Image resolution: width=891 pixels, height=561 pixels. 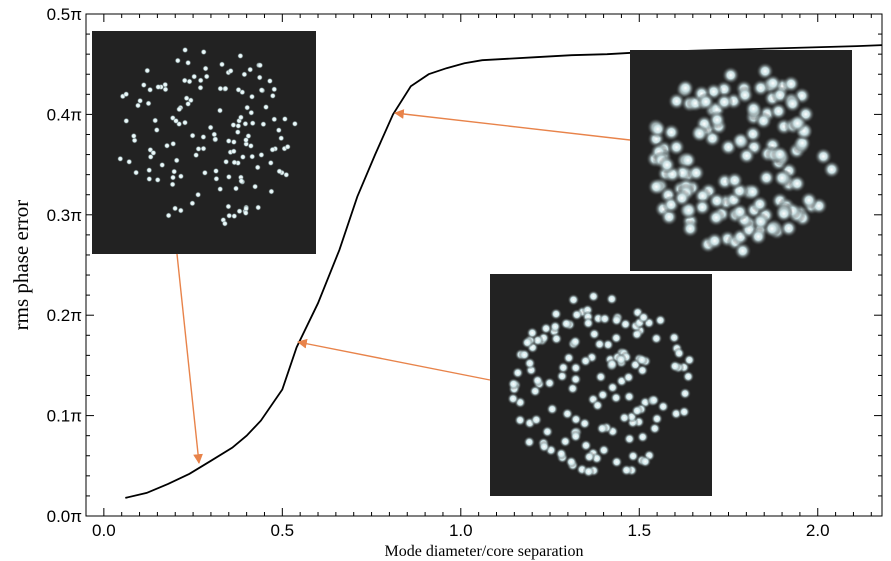 I want to click on x-tick-label: 2.0, so click(x=818, y=530).